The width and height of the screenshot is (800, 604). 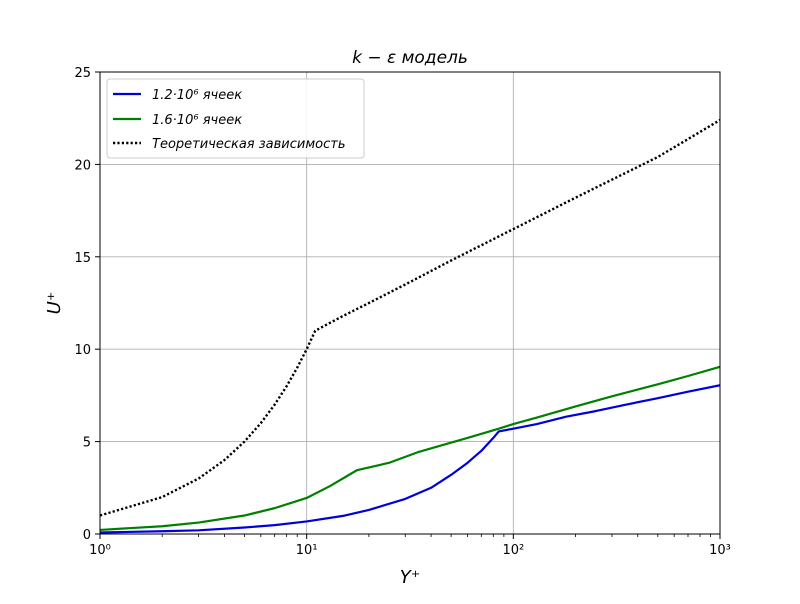 I want to click on y-tick-label-3: 15, so click(x=82, y=258).